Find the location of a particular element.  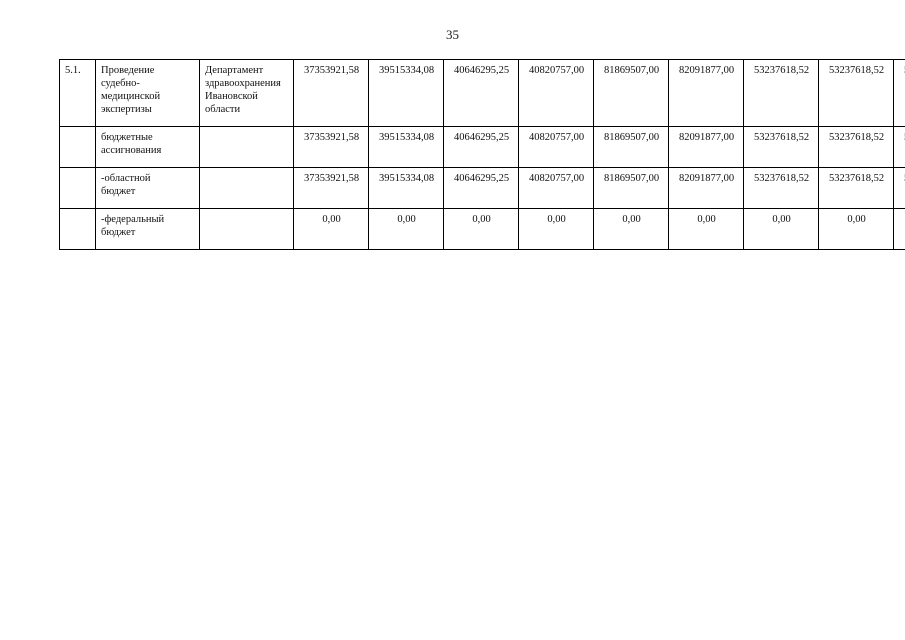

row-name-word: федеральный is located at coordinates (134, 219).